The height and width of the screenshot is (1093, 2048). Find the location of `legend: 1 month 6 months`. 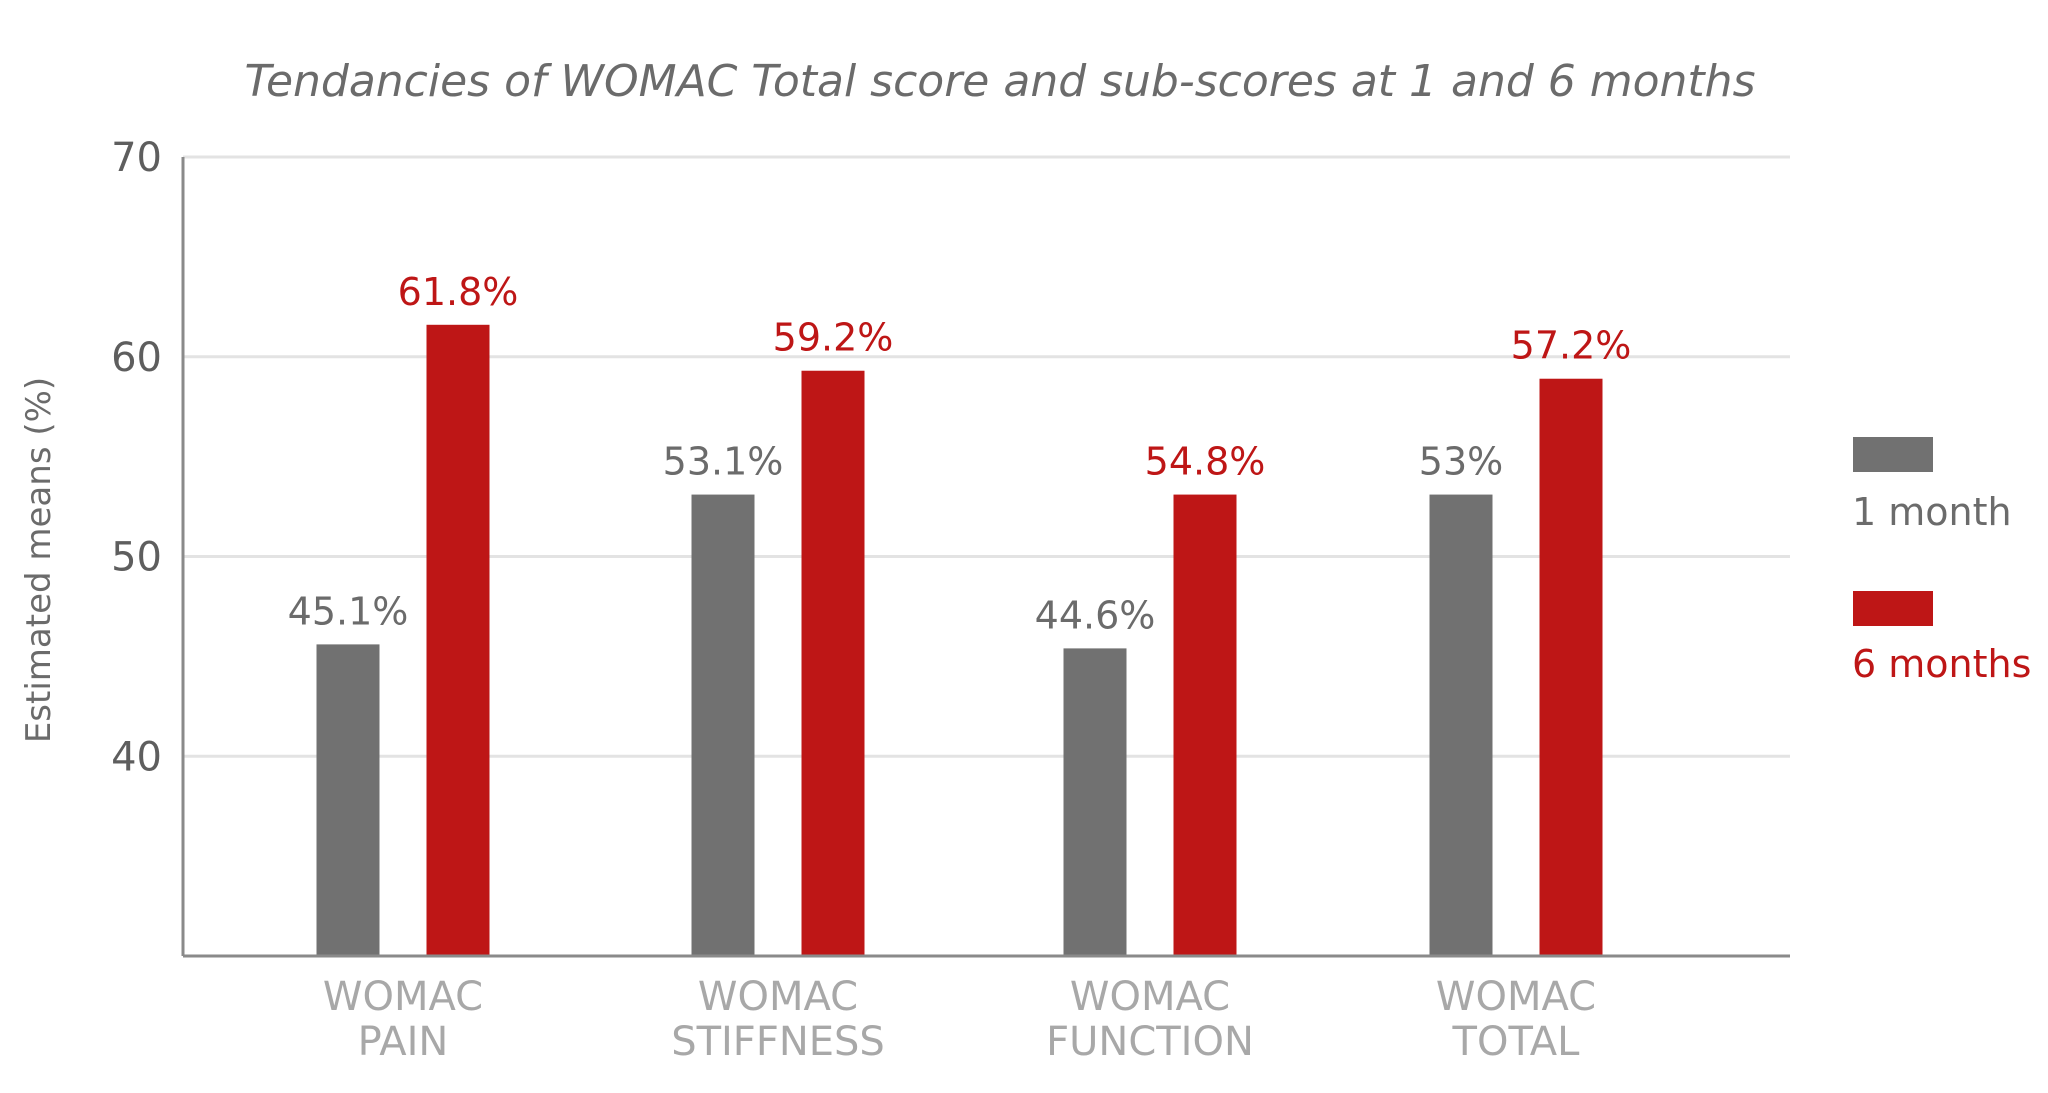

legend: 1 month 6 months is located at coordinates (1941, 561).